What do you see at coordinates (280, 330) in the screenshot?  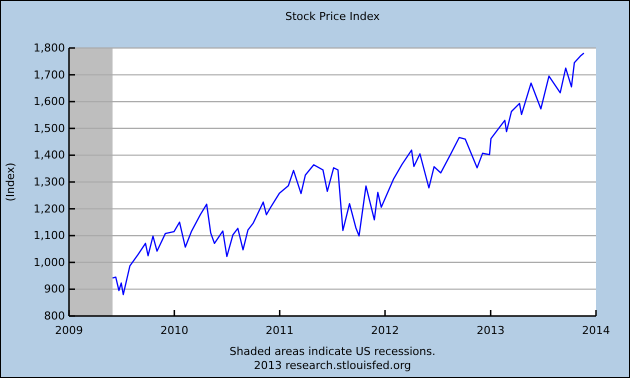 I see `x-tick-label: 2011` at bounding box center [280, 330].